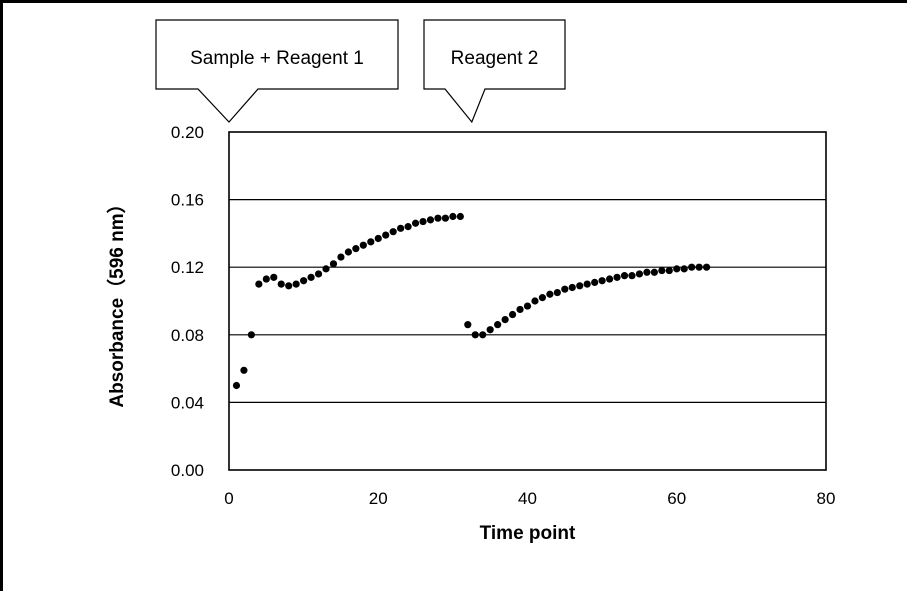 The width and height of the screenshot is (907, 591). Describe the element at coordinates (116, 300) in the screenshot. I see `y-axis-title: Absorbance（596 nm）` at that location.